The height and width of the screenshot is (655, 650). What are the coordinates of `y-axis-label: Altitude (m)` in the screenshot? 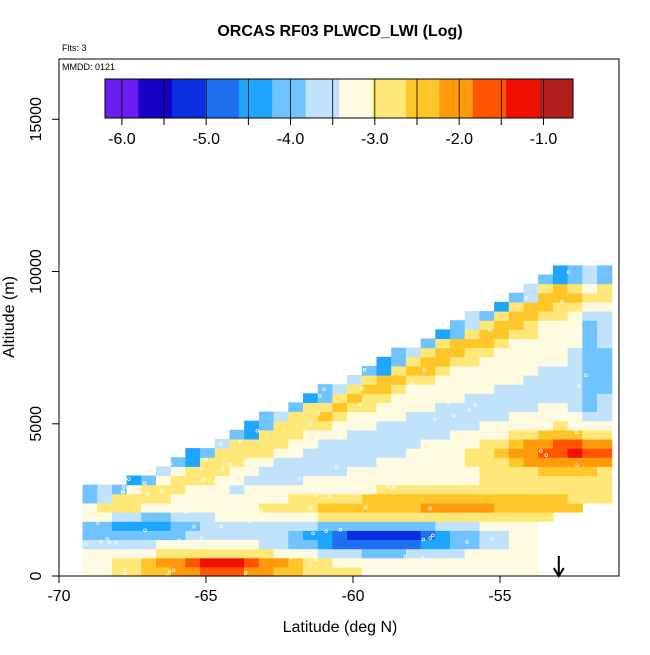 It's located at (9, 317).